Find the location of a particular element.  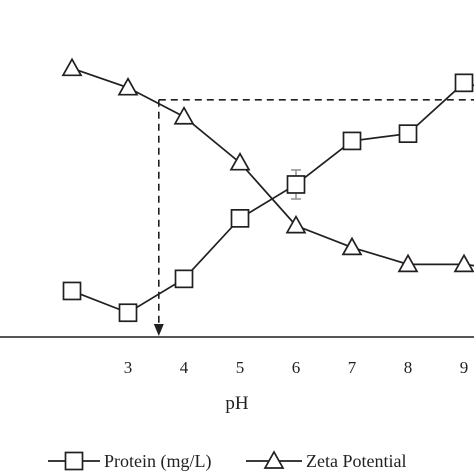

legend-label: Zeta Potential is located at coordinates (356, 461).